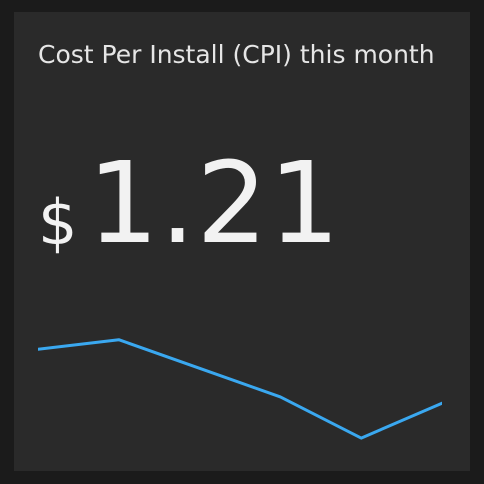 The width and height of the screenshot is (484, 484). I want to click on card-title: Cost Per Install (CPI) this month, so click(236, 54).